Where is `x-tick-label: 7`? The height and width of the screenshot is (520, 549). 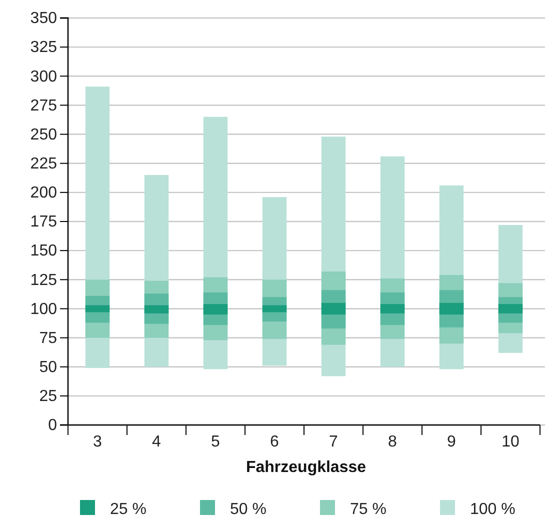 x-tick-label: 7 is located at coordinates (333, 441).